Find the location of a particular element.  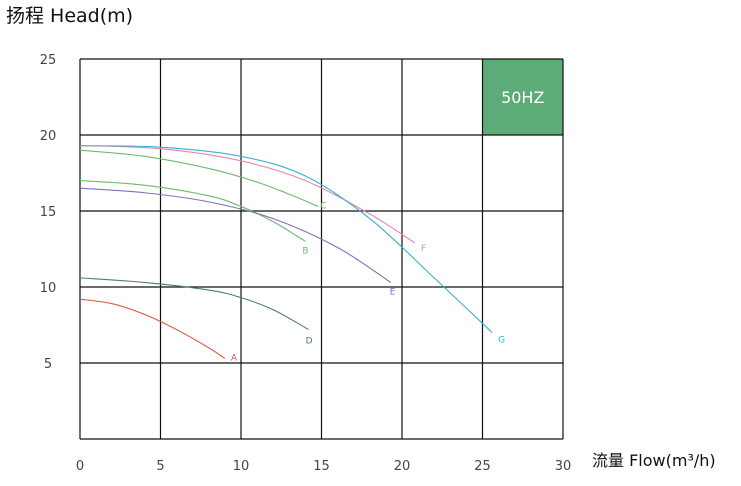

x-axis-ticks: 0 5 10 15 20 25 30 is located at coordinates (323, 466).